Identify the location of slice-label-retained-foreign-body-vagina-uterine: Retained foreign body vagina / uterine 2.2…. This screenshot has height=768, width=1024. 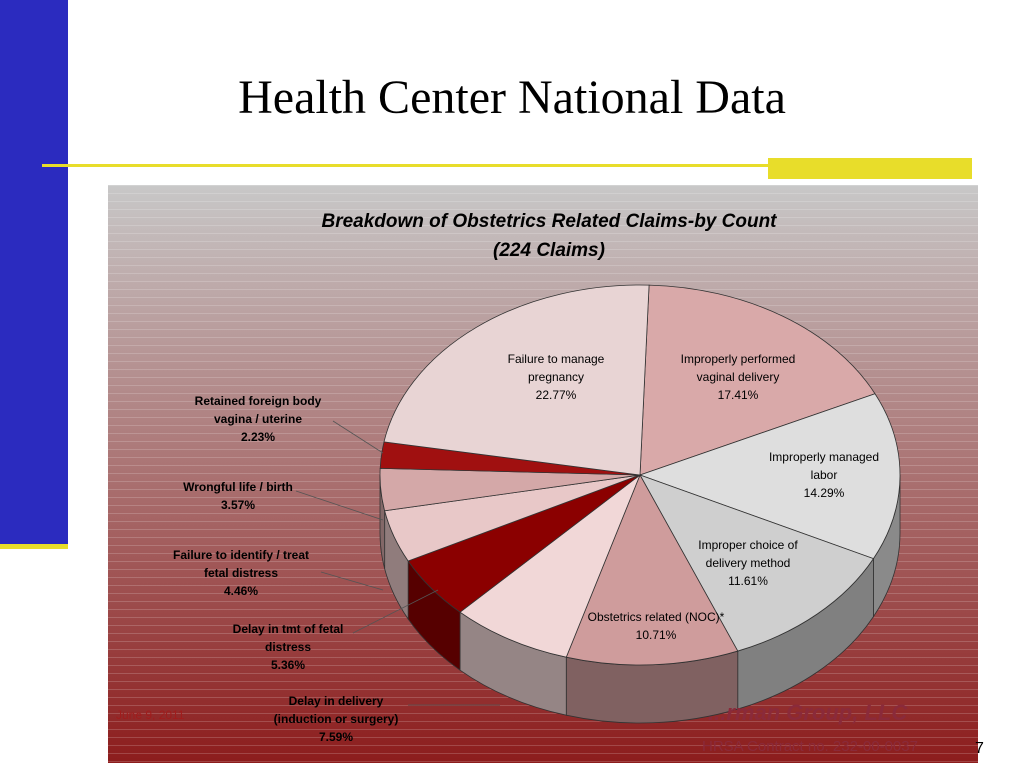
(258, 419).